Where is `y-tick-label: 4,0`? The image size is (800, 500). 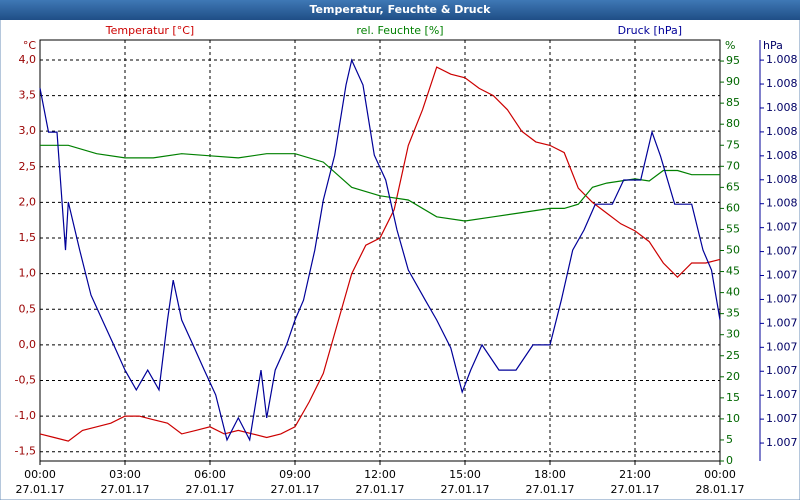 y-tick-label: 4,0 is located at coordinates (28, 59).